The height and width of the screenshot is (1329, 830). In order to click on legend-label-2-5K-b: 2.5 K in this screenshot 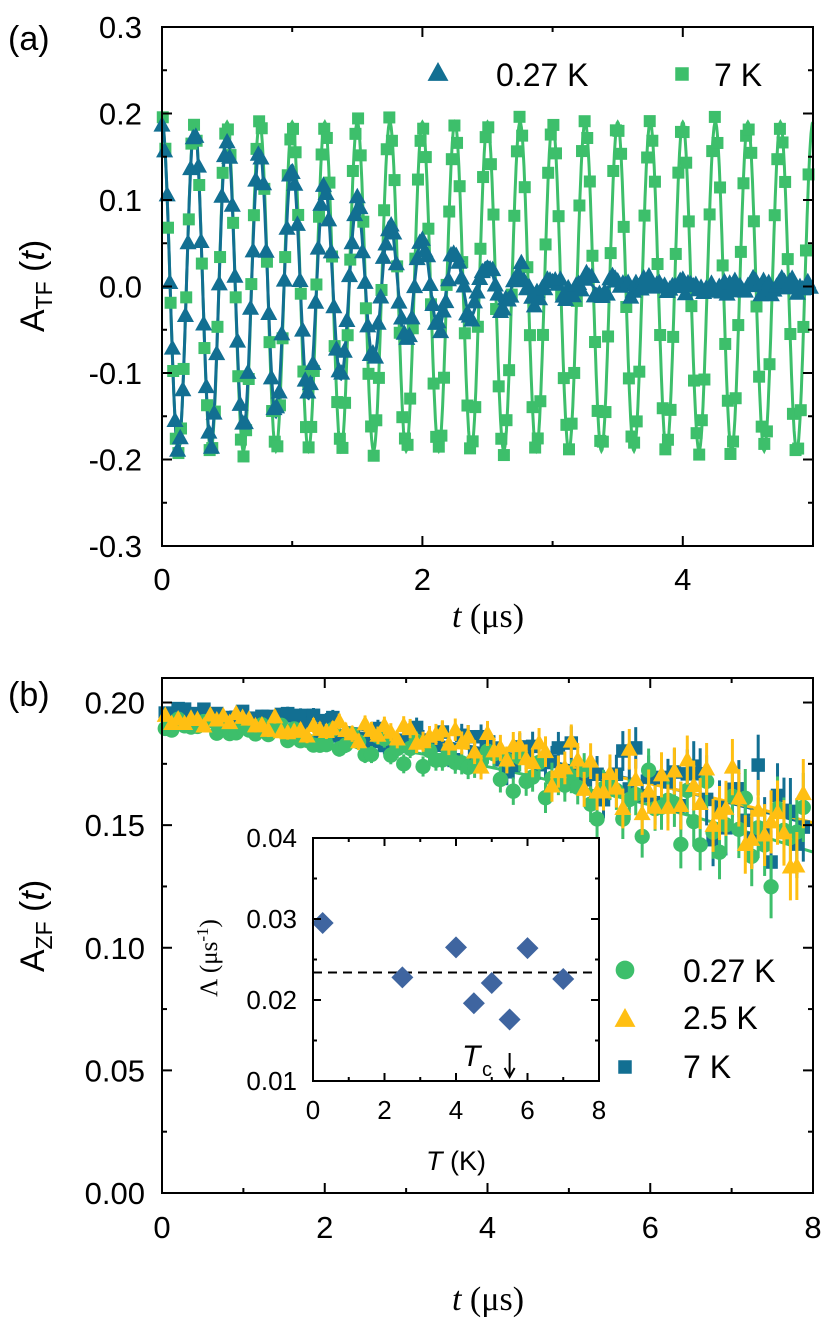, I will do `click(720, 1018)`.